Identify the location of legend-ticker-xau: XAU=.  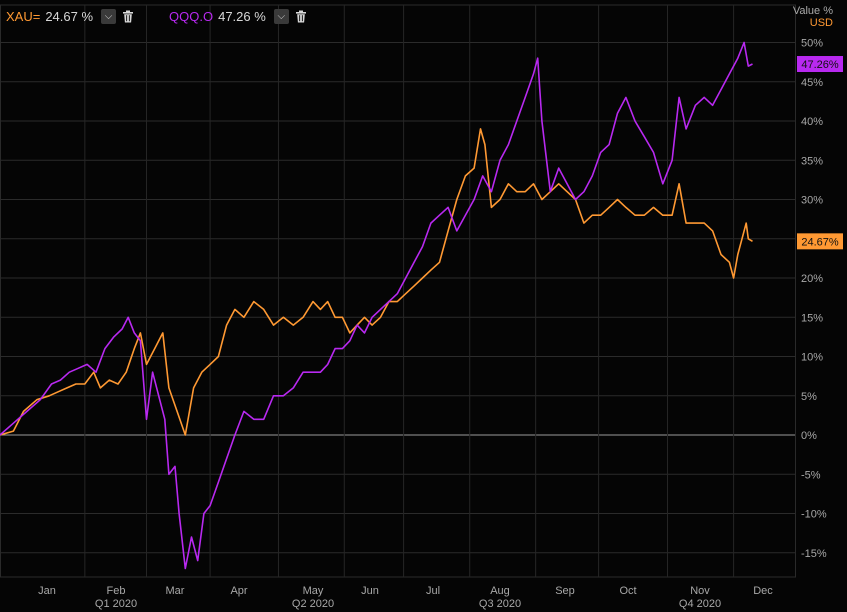
(23, 16).